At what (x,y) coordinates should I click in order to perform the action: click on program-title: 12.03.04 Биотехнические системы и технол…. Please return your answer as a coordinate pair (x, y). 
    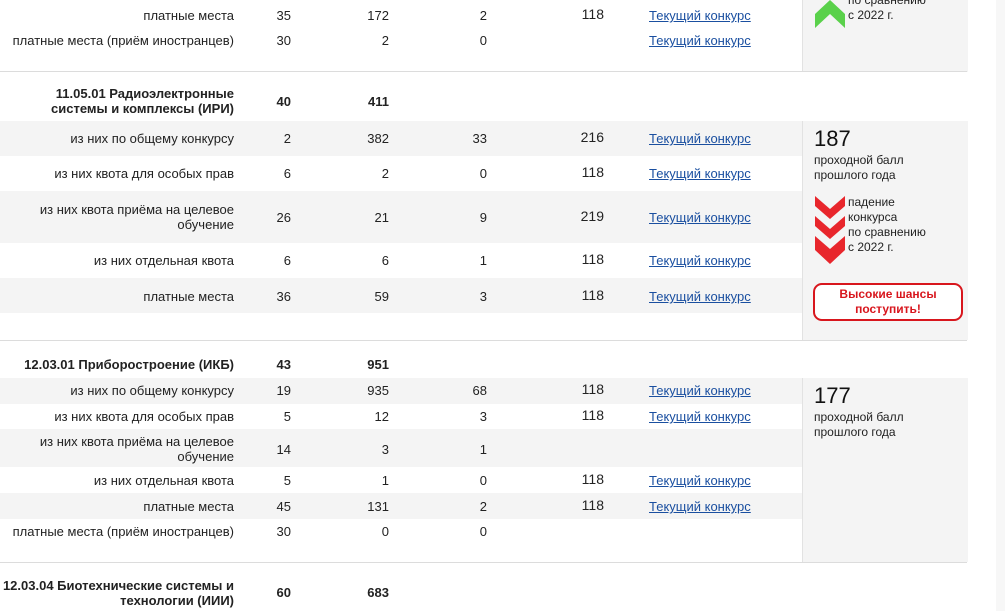
    Looking at the image, I should click on (118, 593).